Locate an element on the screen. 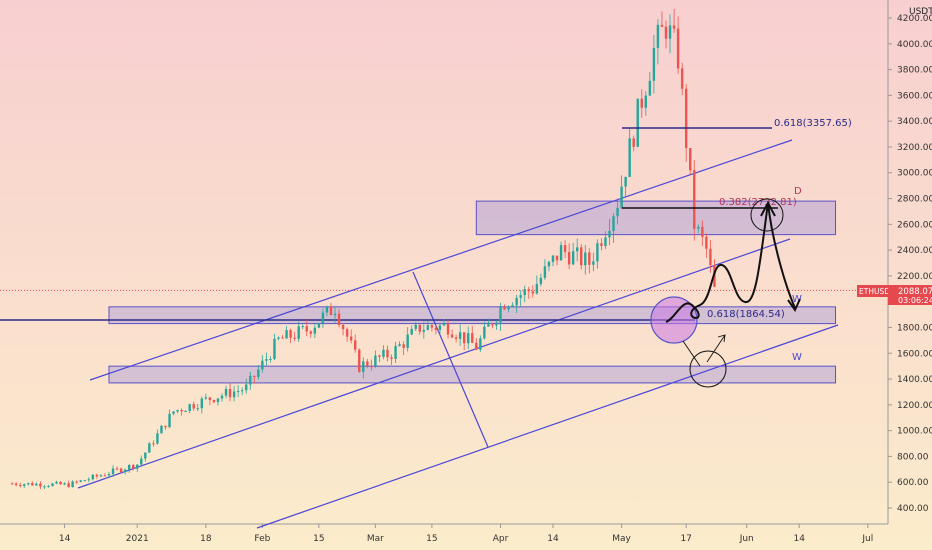 Image resolution: width=932 pixels, height=550 pixels. d-label: D is located at coordinates (798, 191).